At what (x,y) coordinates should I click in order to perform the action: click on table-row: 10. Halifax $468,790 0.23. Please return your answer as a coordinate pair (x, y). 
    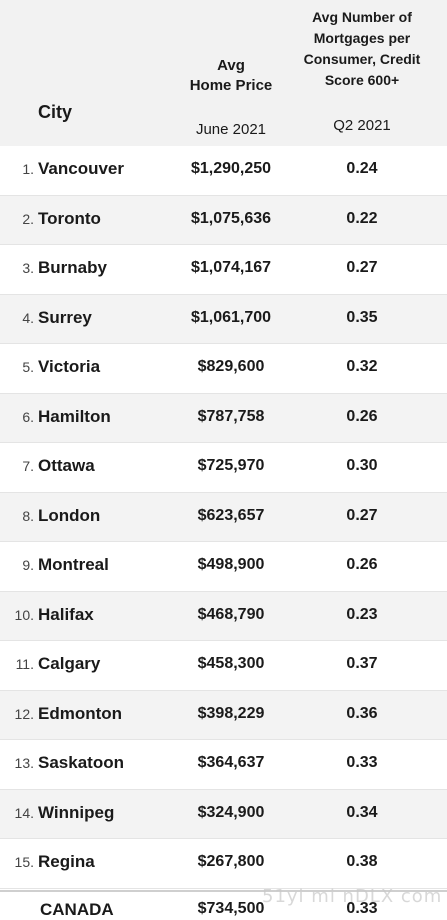
    Looking at the image, I should click on (223, 616).